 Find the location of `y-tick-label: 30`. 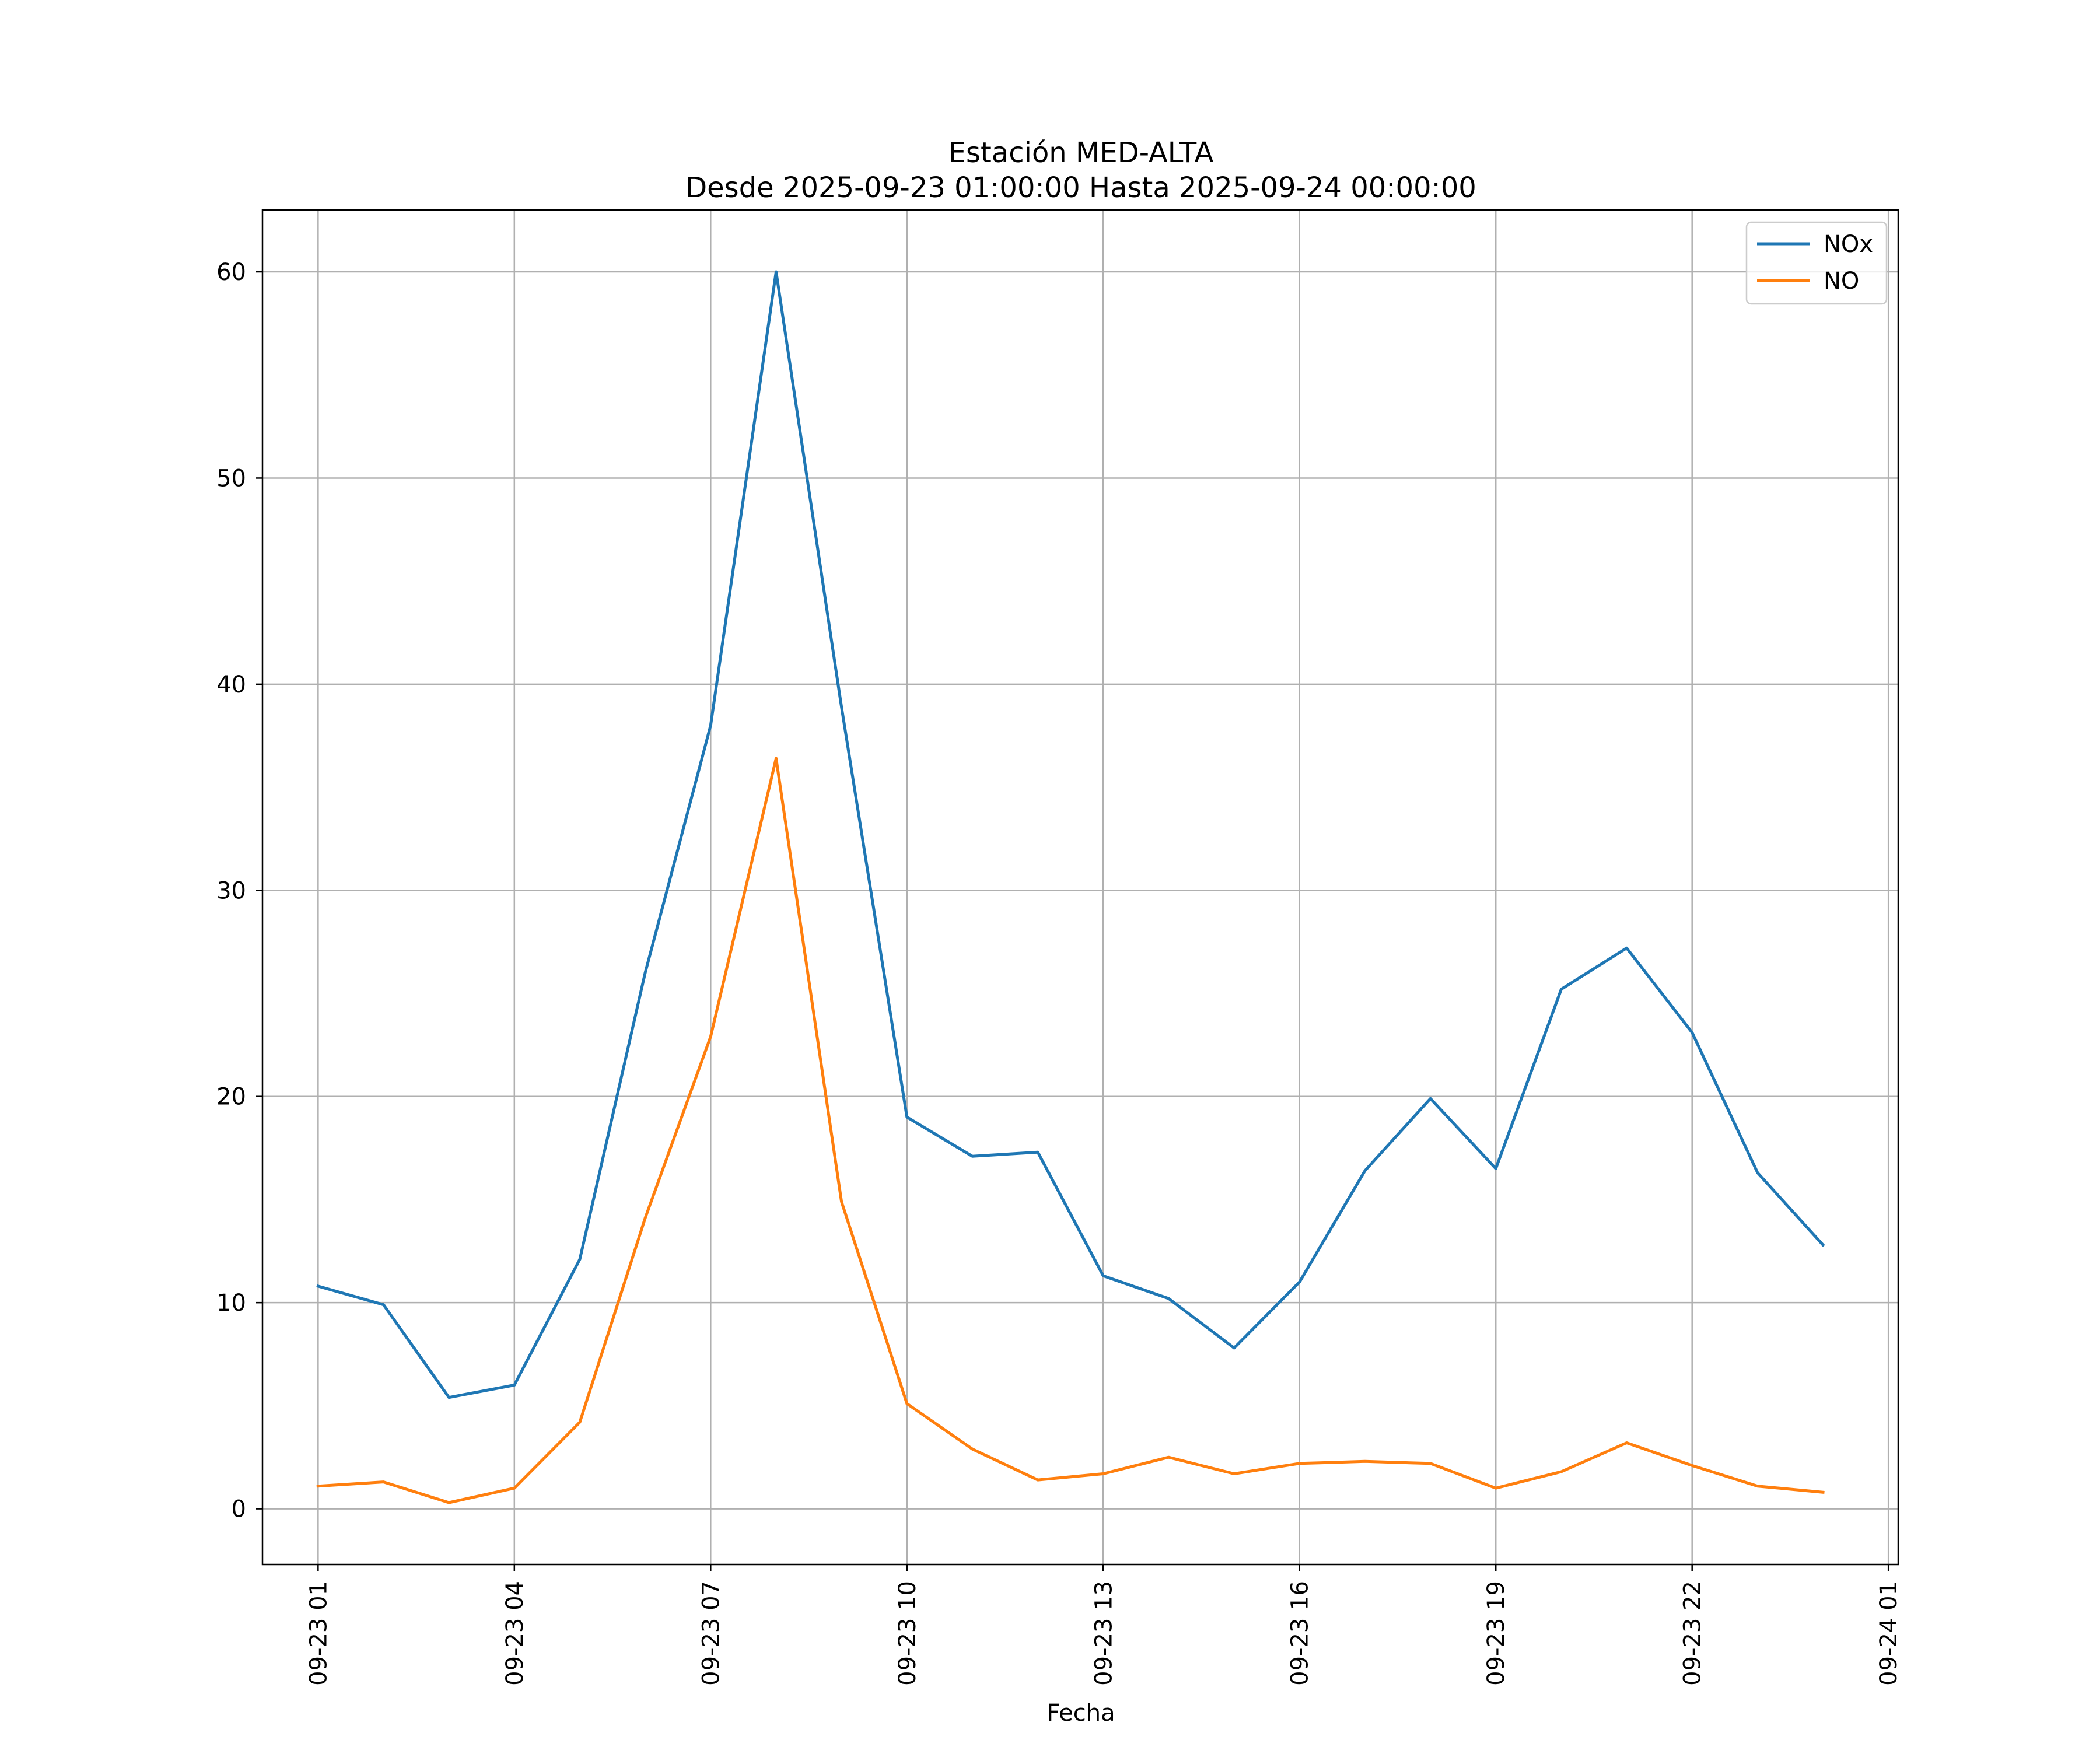

y-tick-label: 30 is located at coordinates (231, 890).